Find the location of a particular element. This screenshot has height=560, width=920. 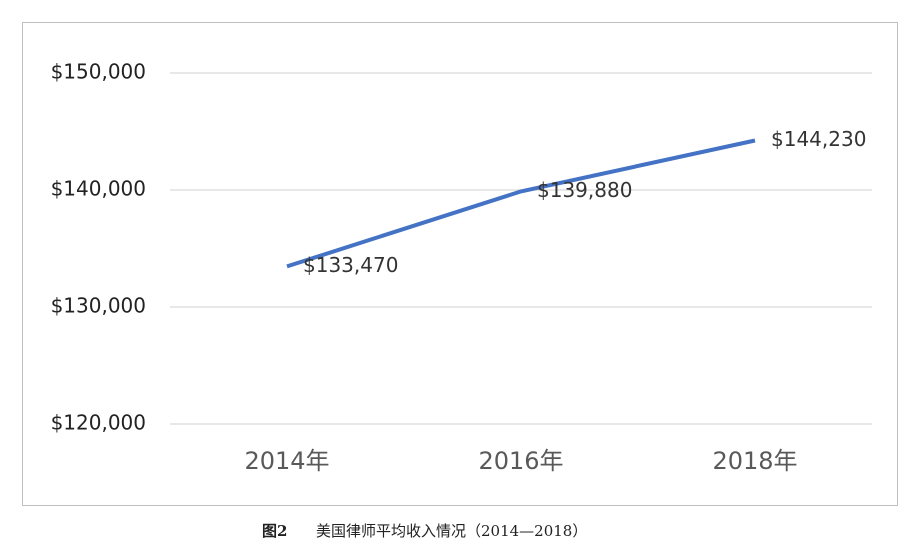

y-tick-label: $150,000 is located at coordinates (98, 72).